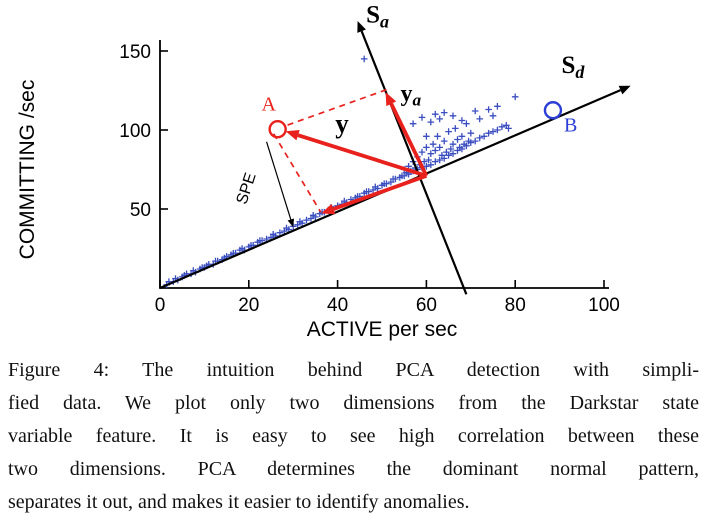 This screenshot has height=530, width=709. I want to click on label-sa: Sa, so click(377, 17).